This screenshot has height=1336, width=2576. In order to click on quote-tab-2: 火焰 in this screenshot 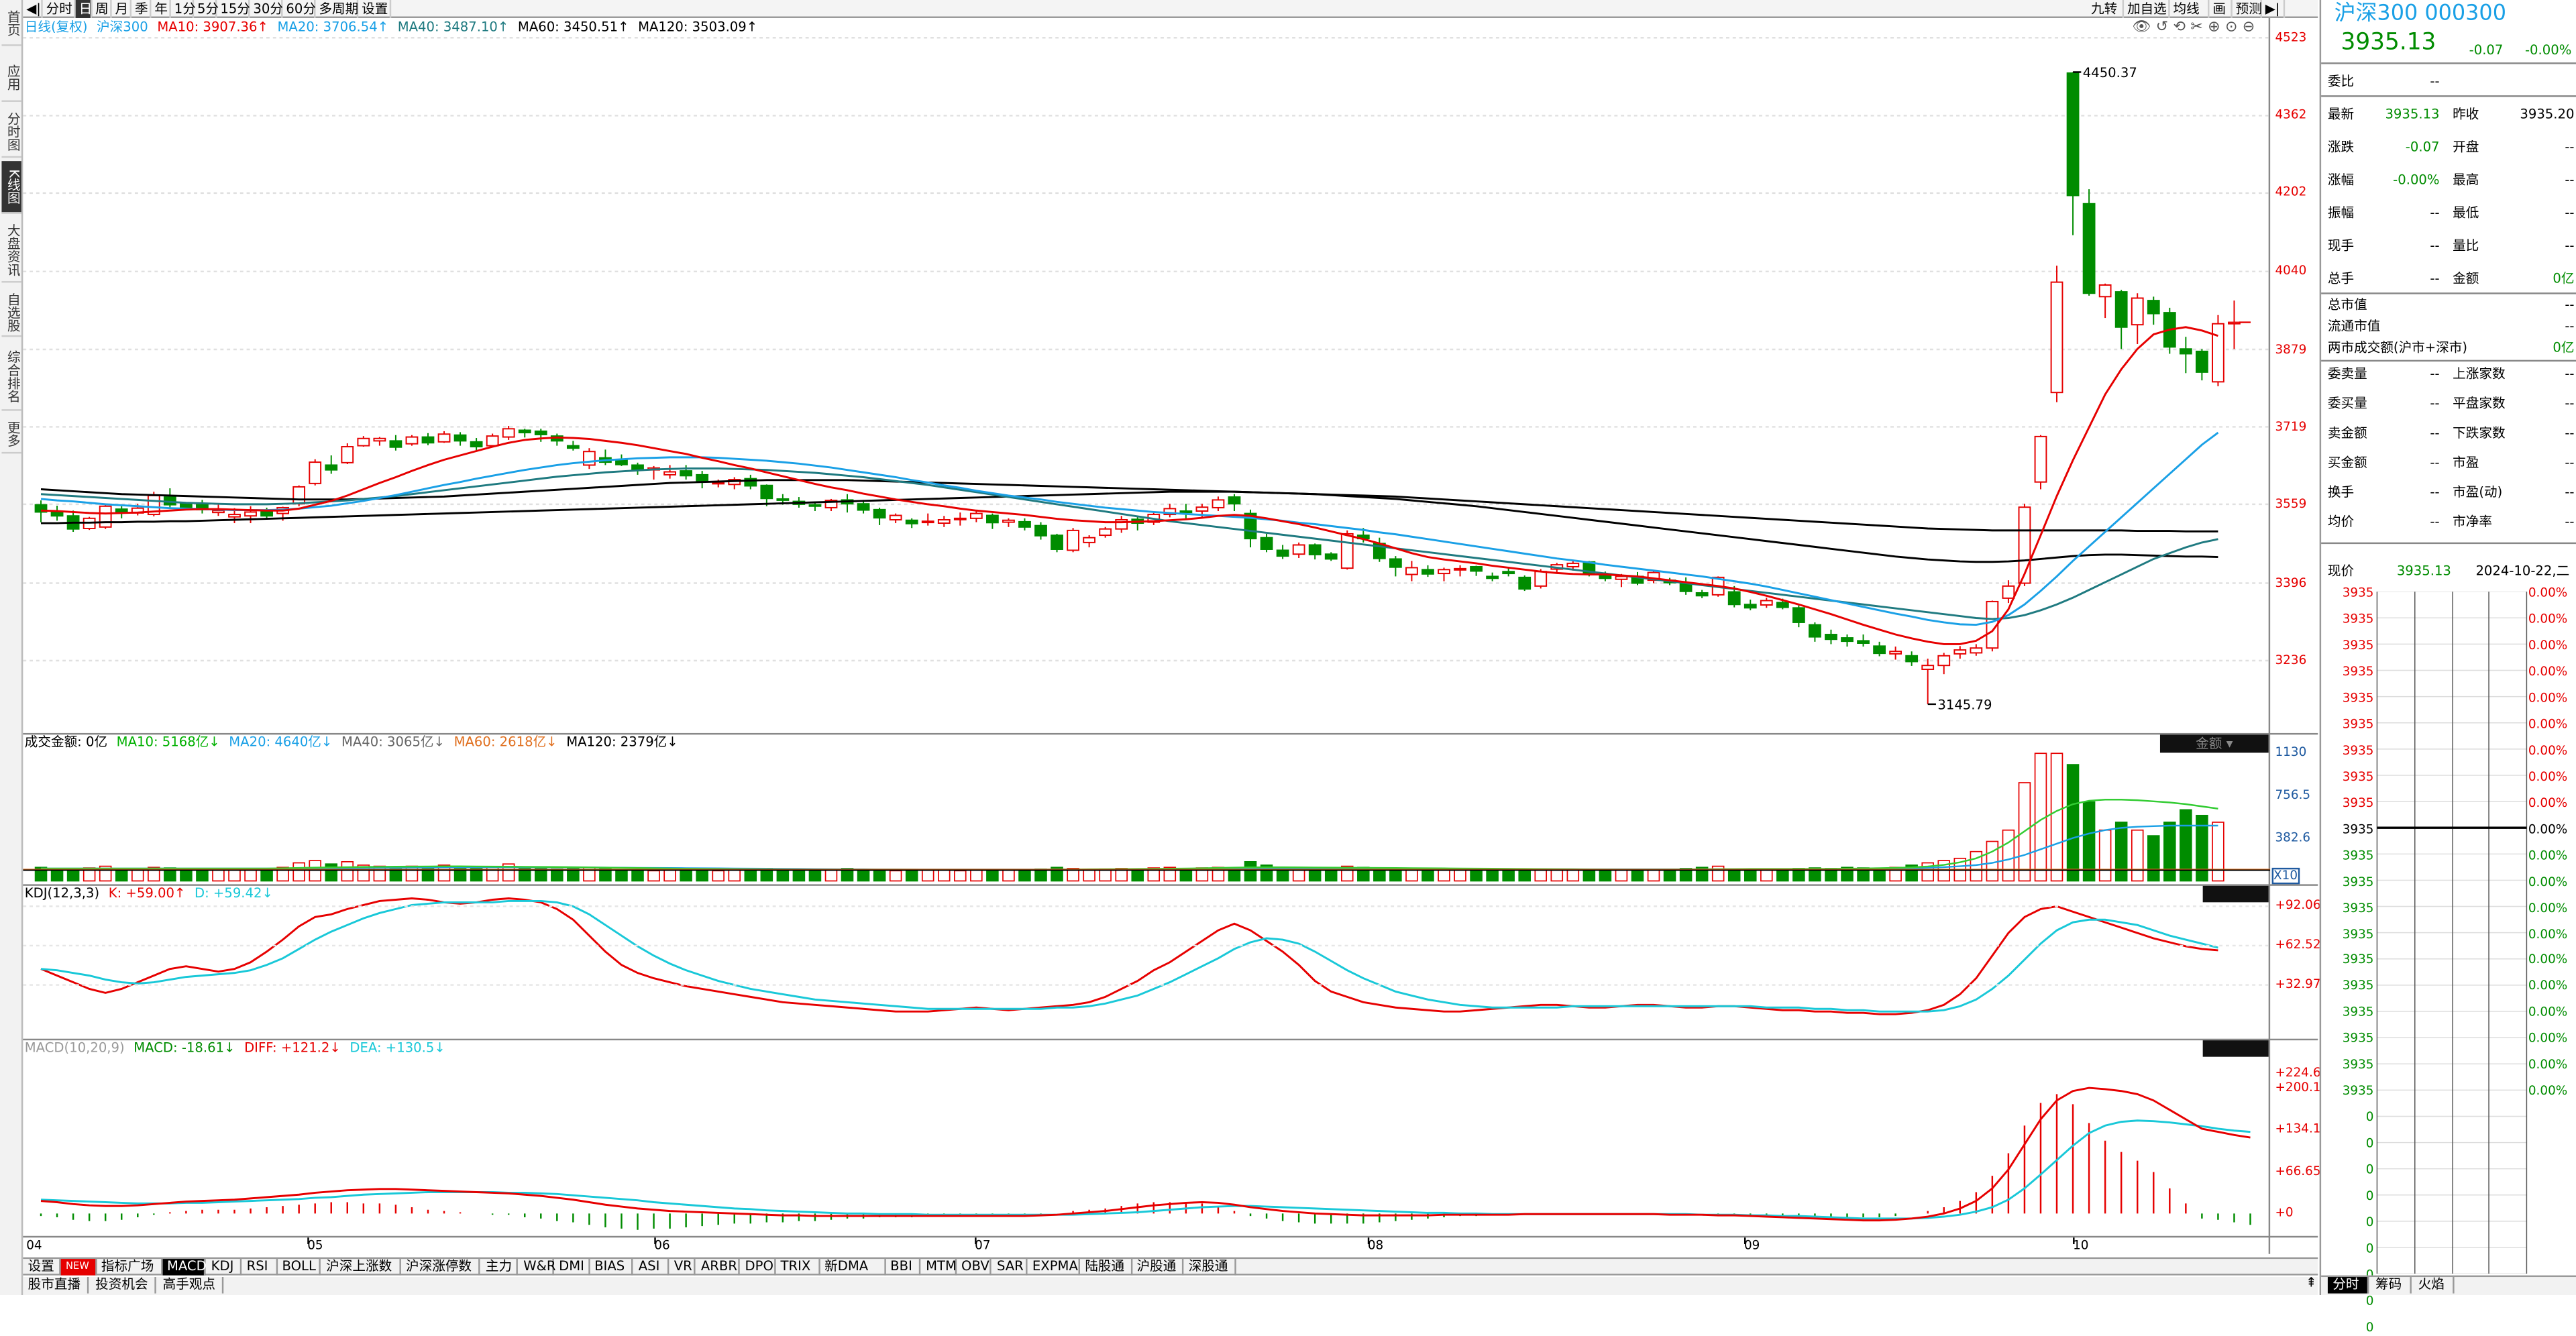, I will do `click(2434, 1286)`.